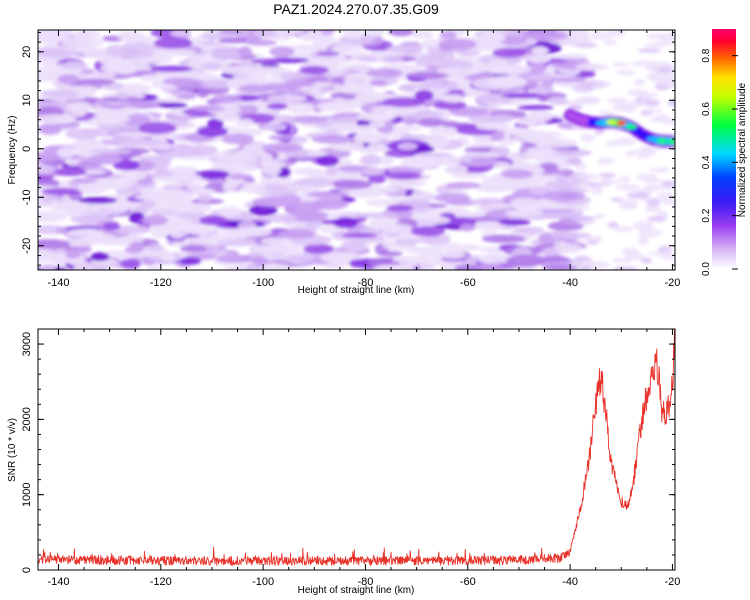 The width and height of the screenshot is (750, 600). Describe the element at coordinates (468, 582) in the screenshot. I see `x-tick-label: -60` at that location.